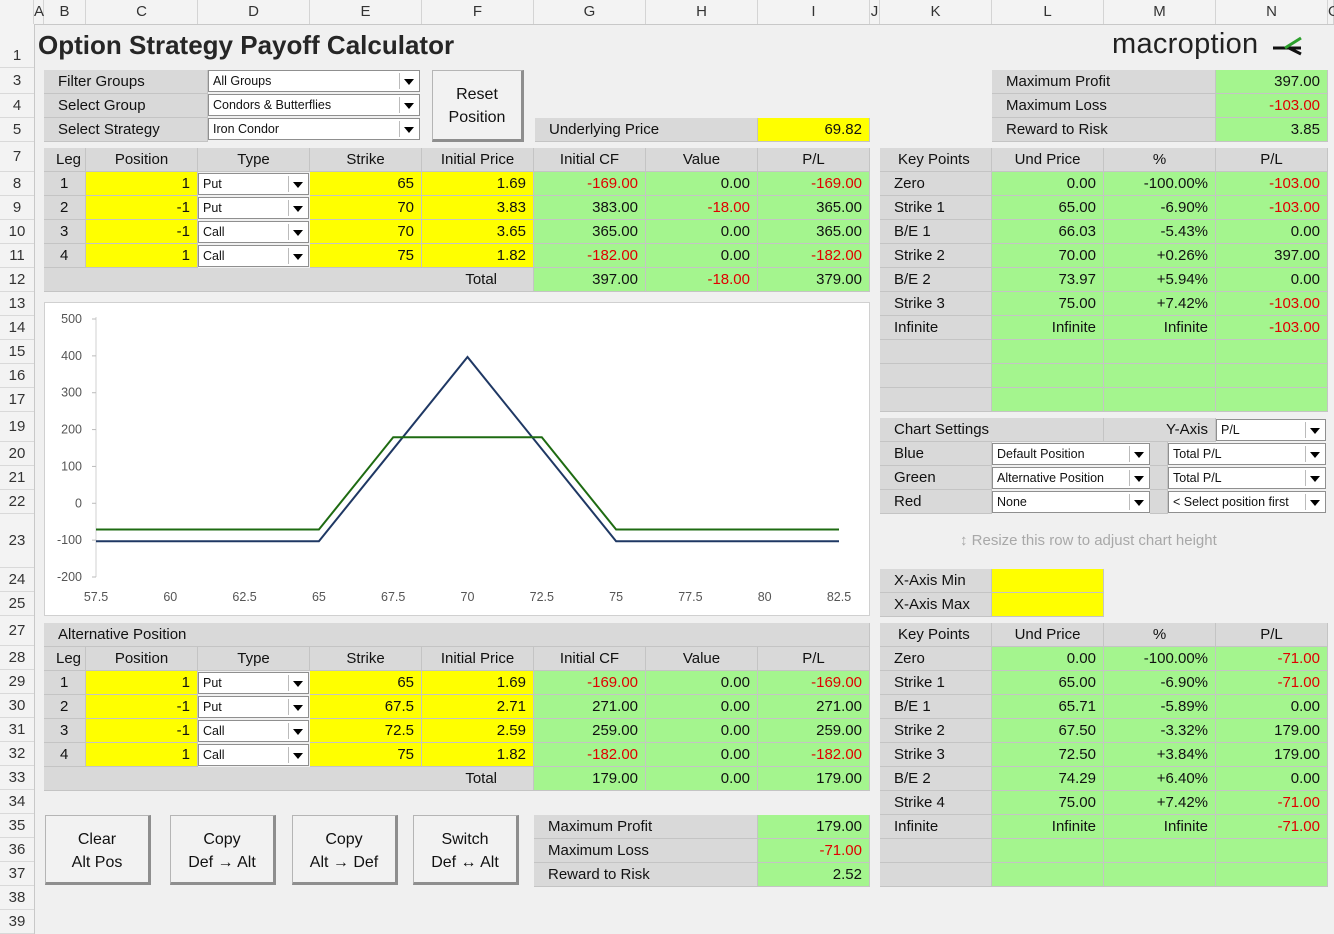  What do you see at coordinates (65, 12) in the screenshot?
I see `column-header-B: B` at bounding box center [65, 12].